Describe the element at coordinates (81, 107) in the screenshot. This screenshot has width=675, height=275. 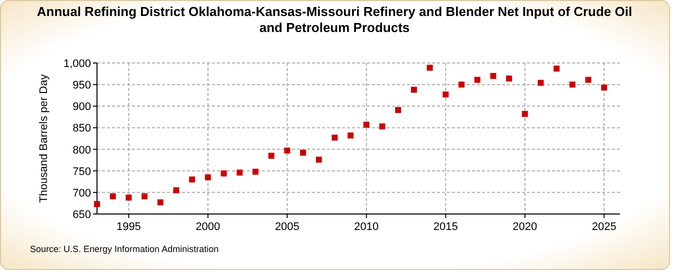
I see `y-tick-label: 900` at that location.